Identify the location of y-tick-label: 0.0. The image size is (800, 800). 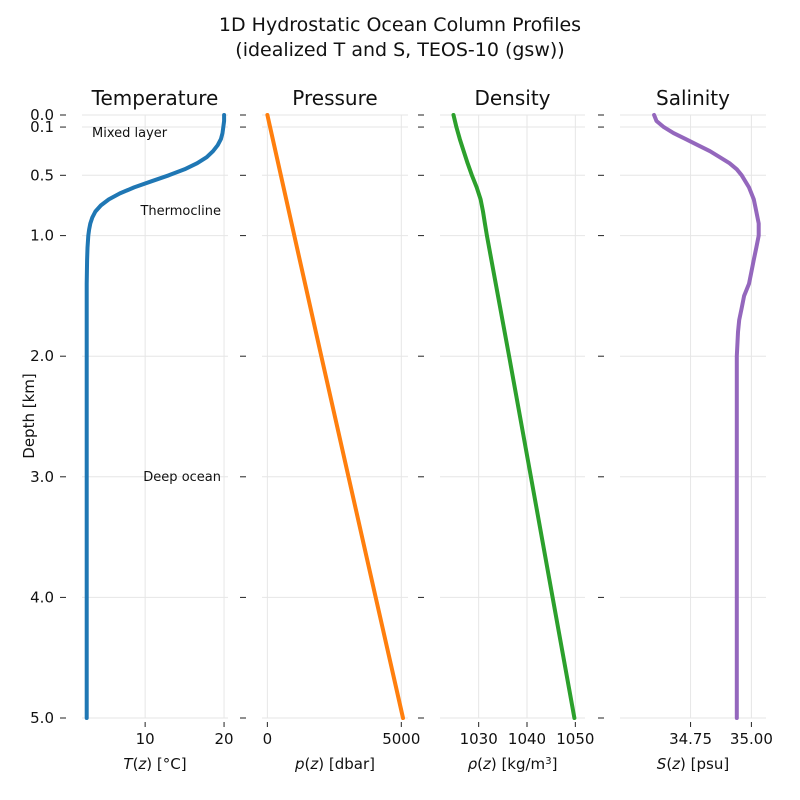
(42, 115).